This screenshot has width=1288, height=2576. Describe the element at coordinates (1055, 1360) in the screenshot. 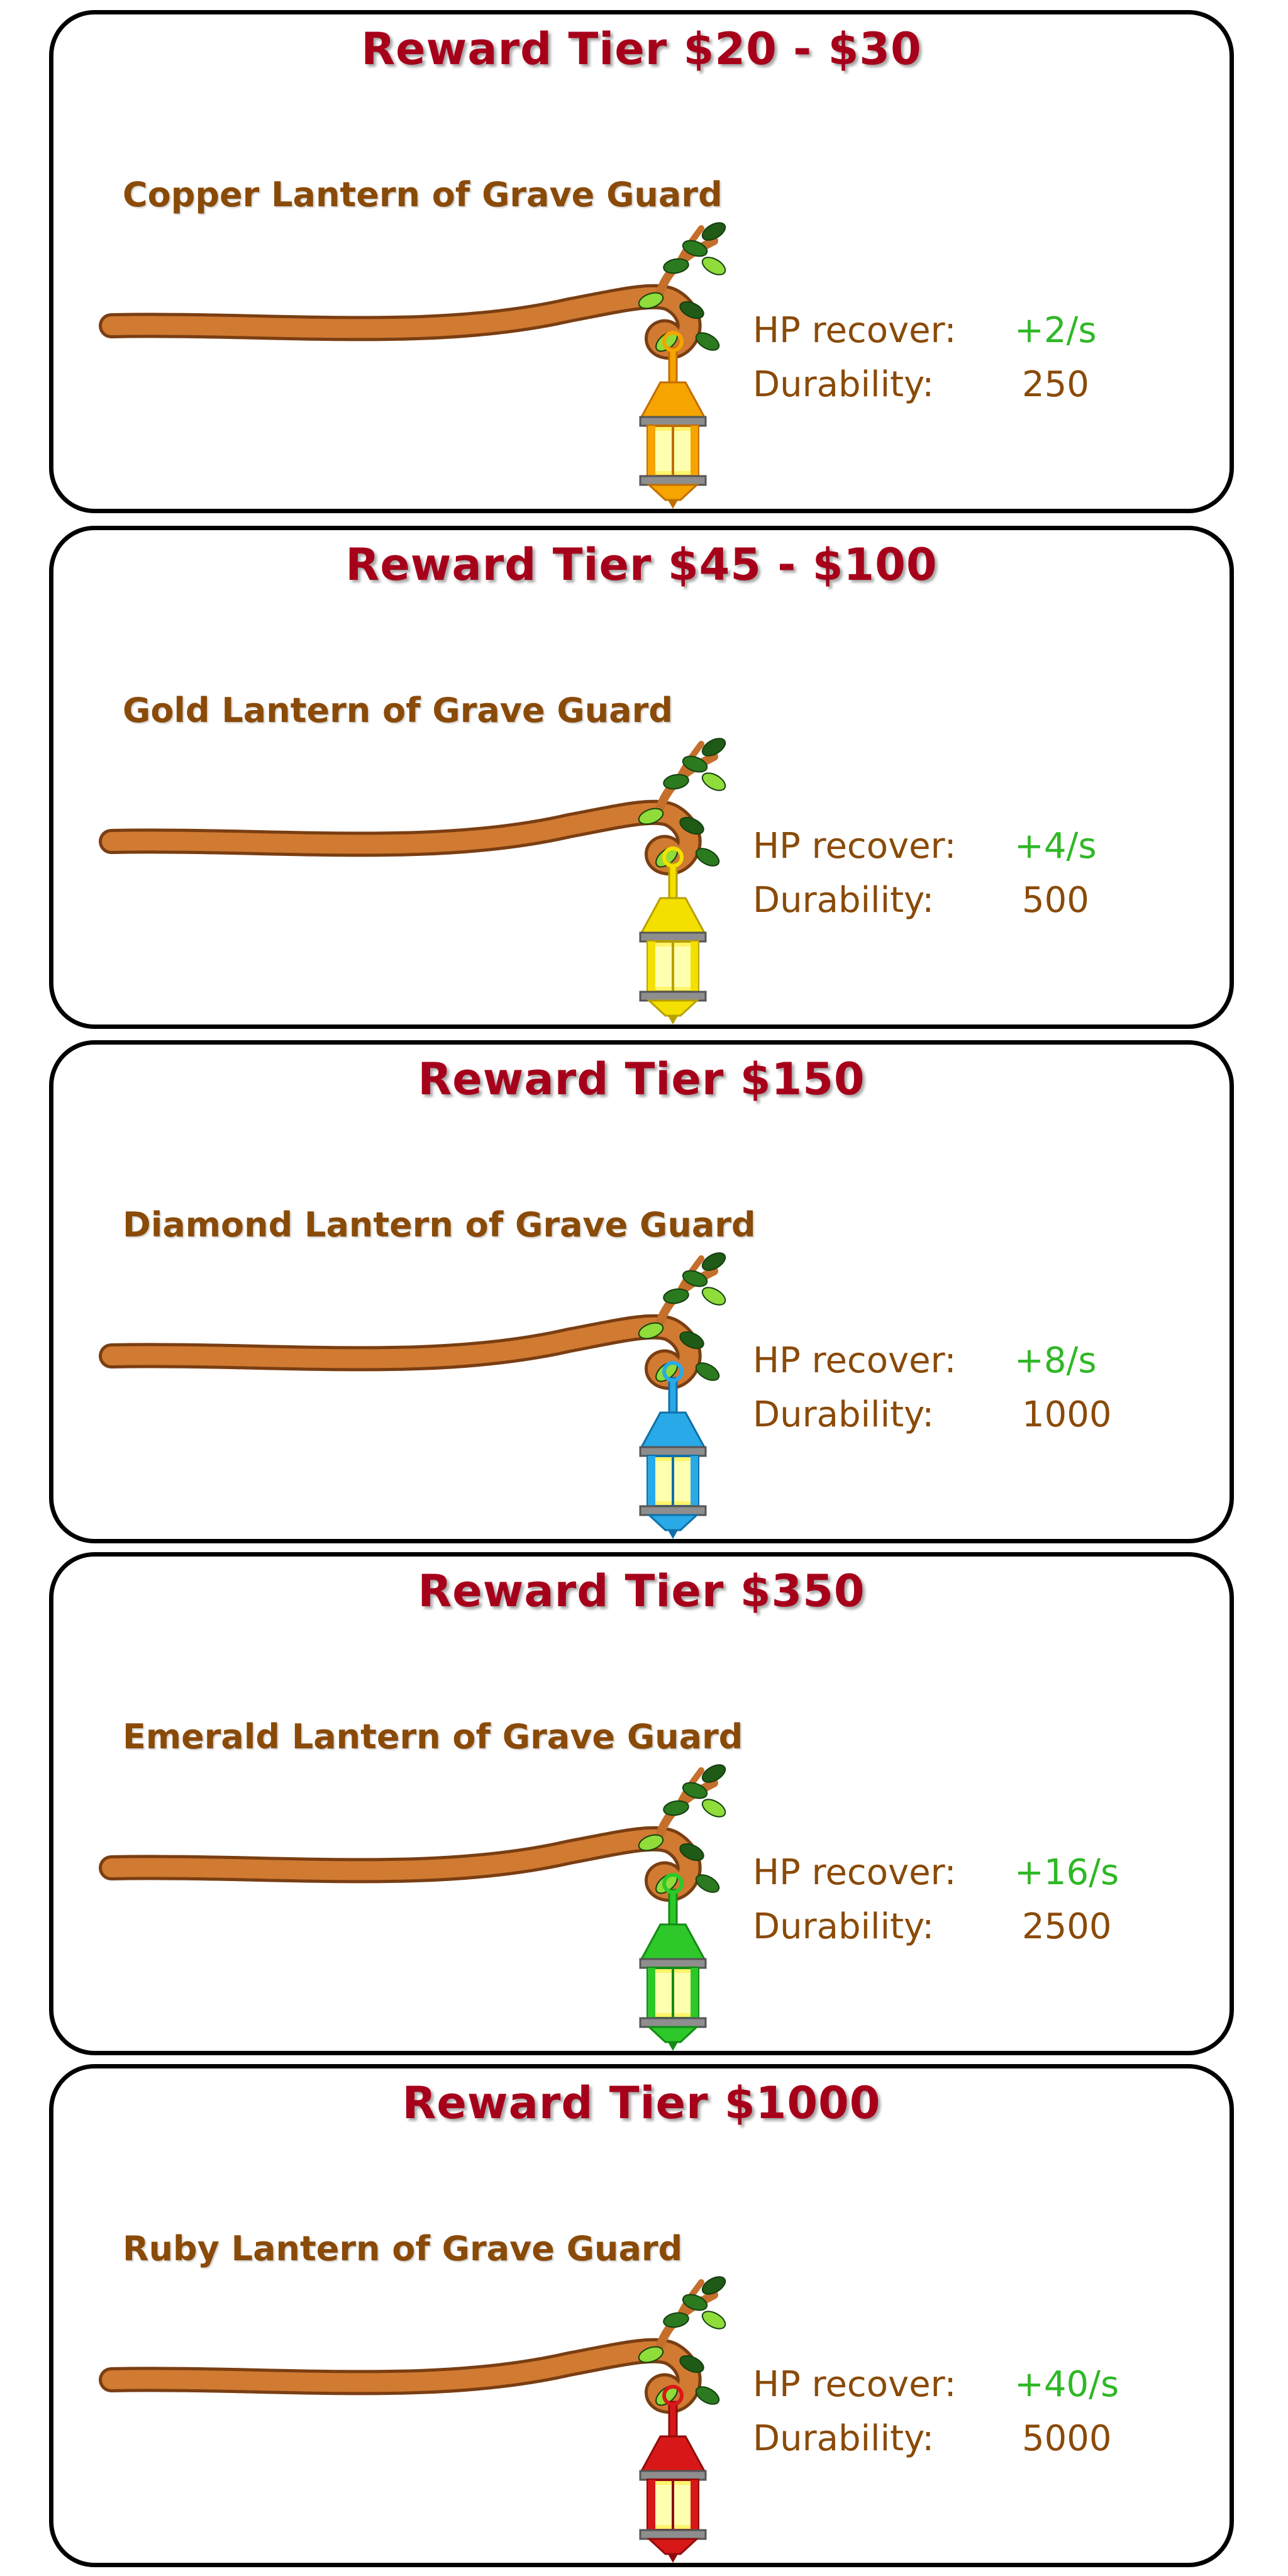

I see `hp-value: +8/s` at that location.